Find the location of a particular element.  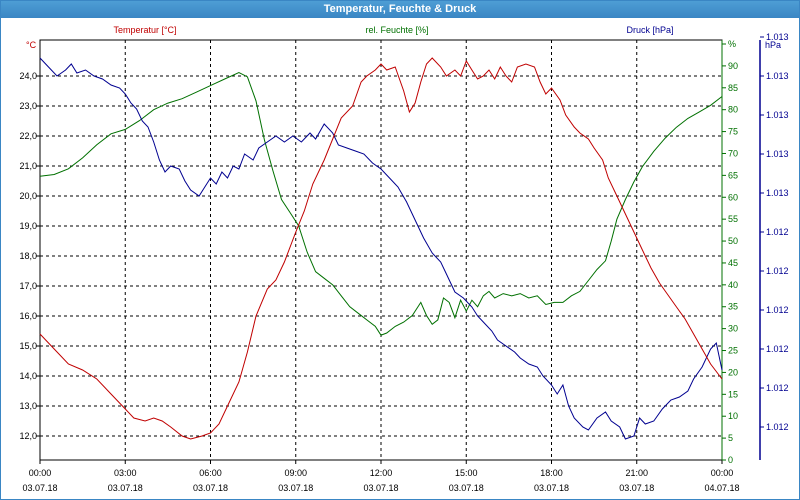

humidity-tick-label: 55 is located at coordinates (733, 219).